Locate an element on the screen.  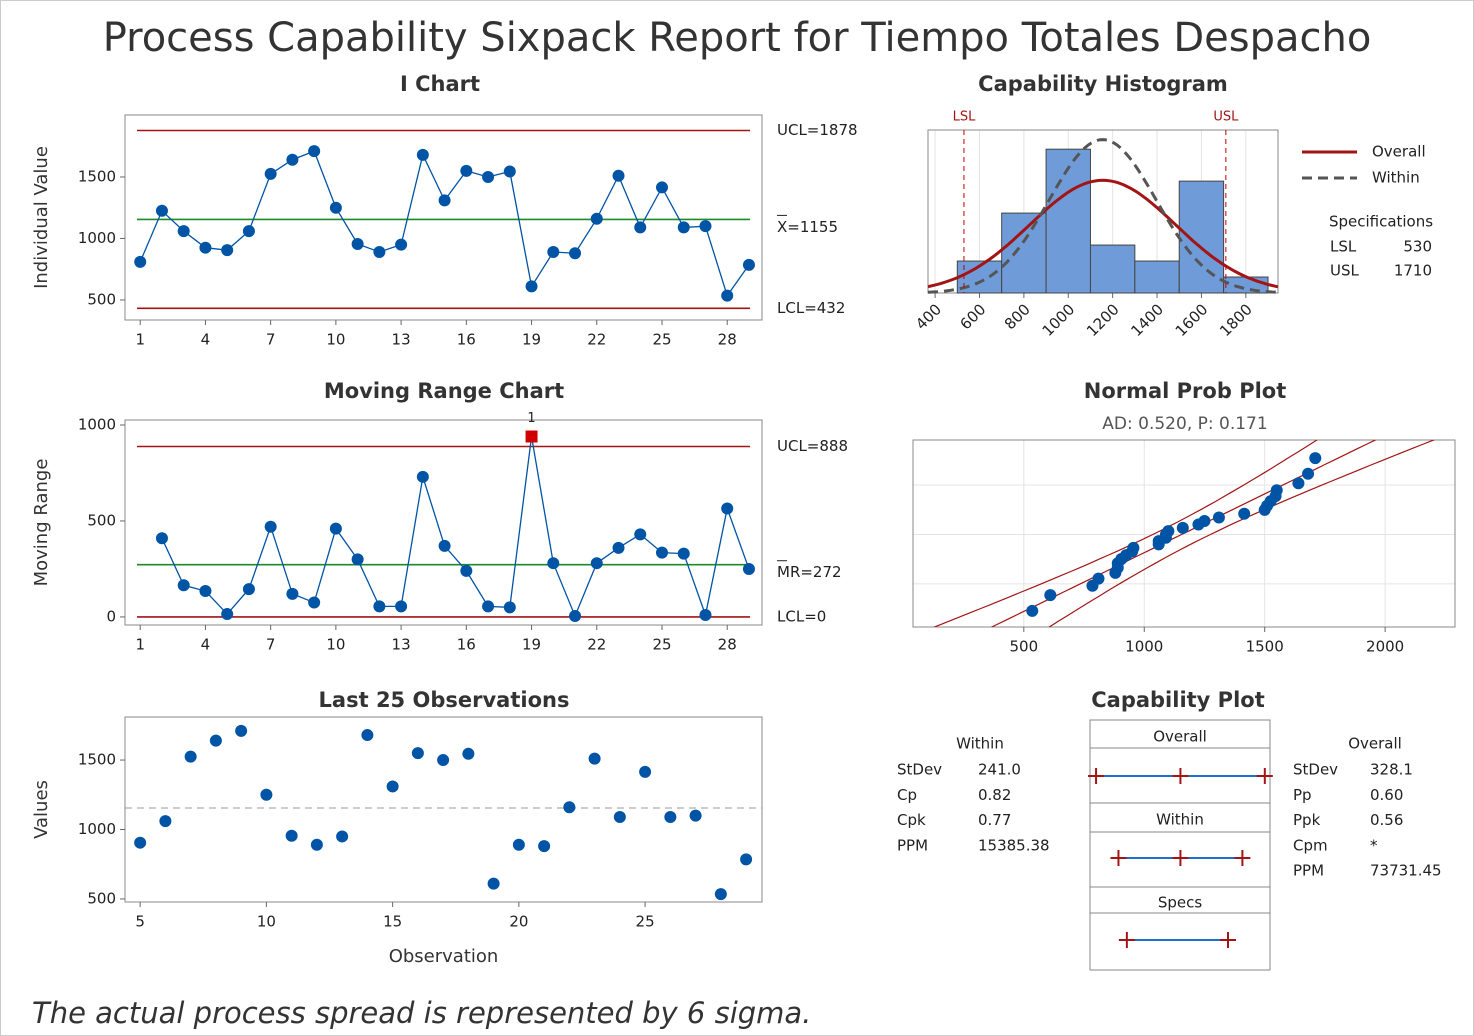
stats-label: StDev is located at coordinates (1315, 770).